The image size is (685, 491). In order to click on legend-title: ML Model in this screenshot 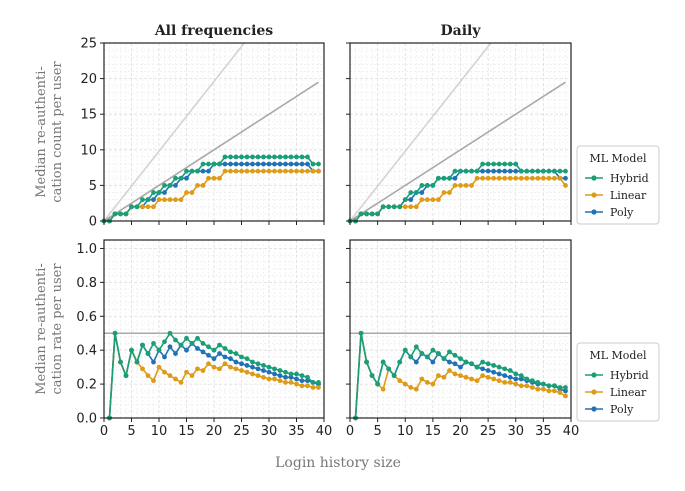, I will do `click(618, 355)`.